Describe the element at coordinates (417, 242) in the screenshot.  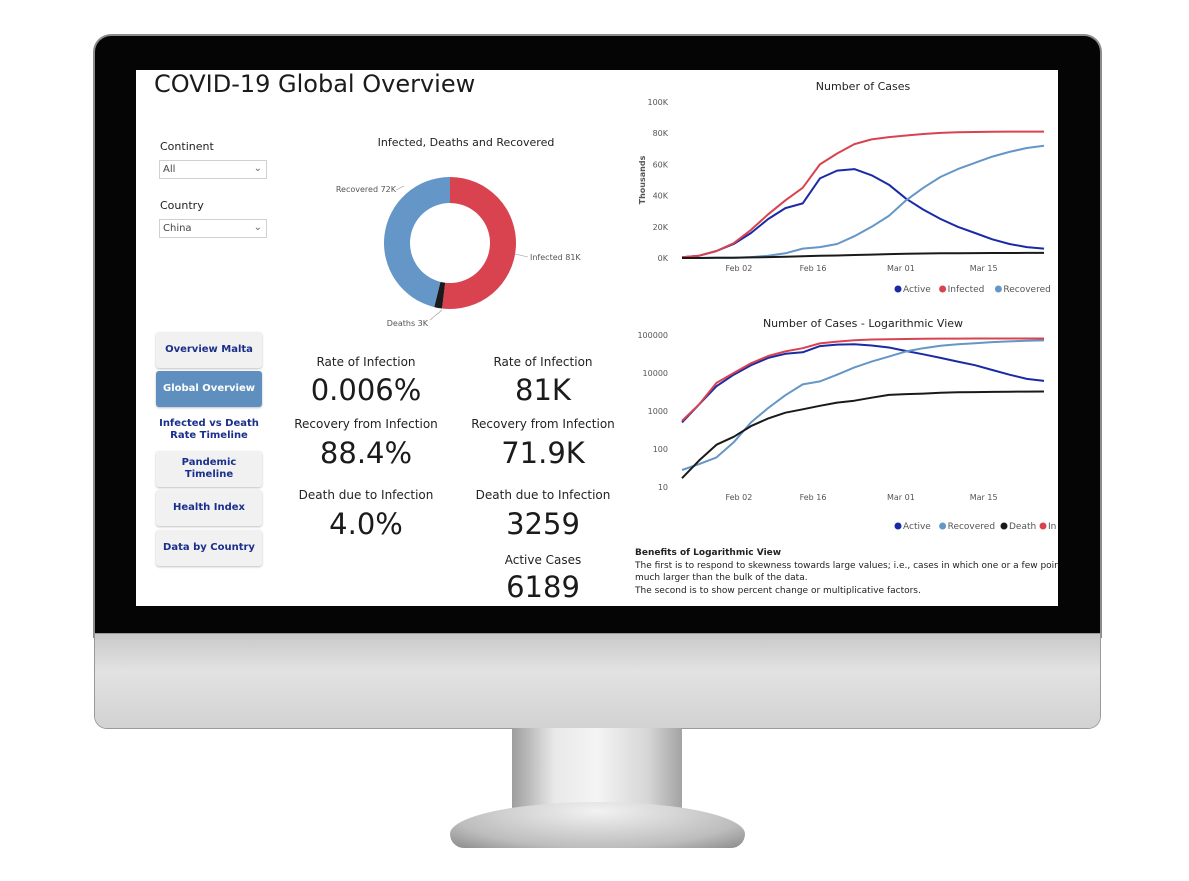
I see `donut-slice-recovered` at that location.